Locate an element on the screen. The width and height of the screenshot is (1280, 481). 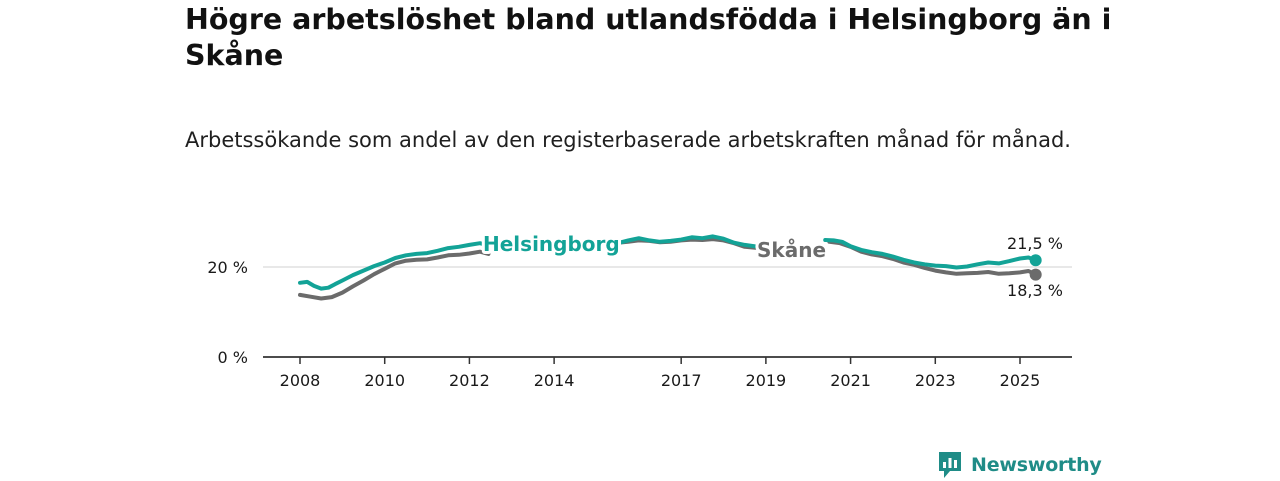
x-tick-label: 2008 is located at coordinates (300, 380).